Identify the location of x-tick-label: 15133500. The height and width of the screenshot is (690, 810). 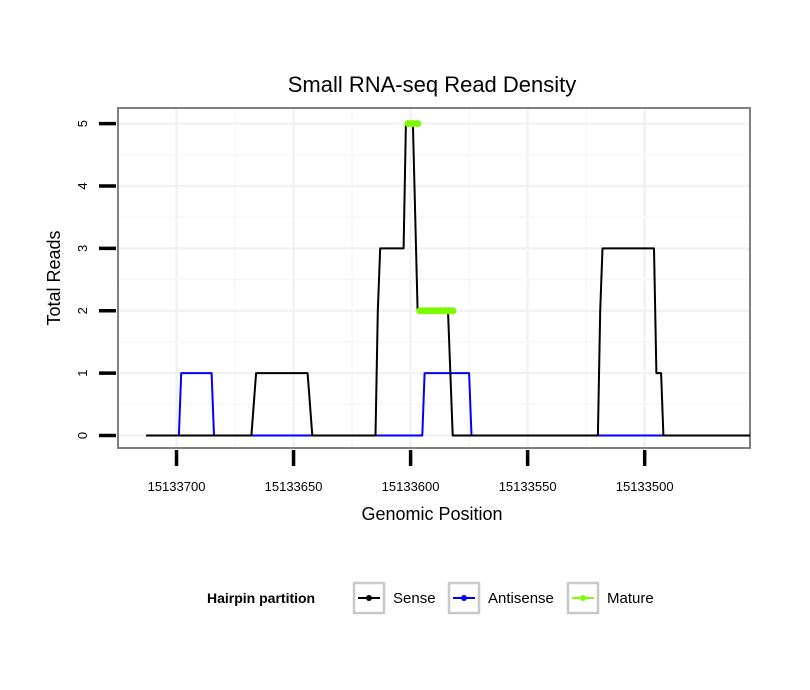
(645, 486).